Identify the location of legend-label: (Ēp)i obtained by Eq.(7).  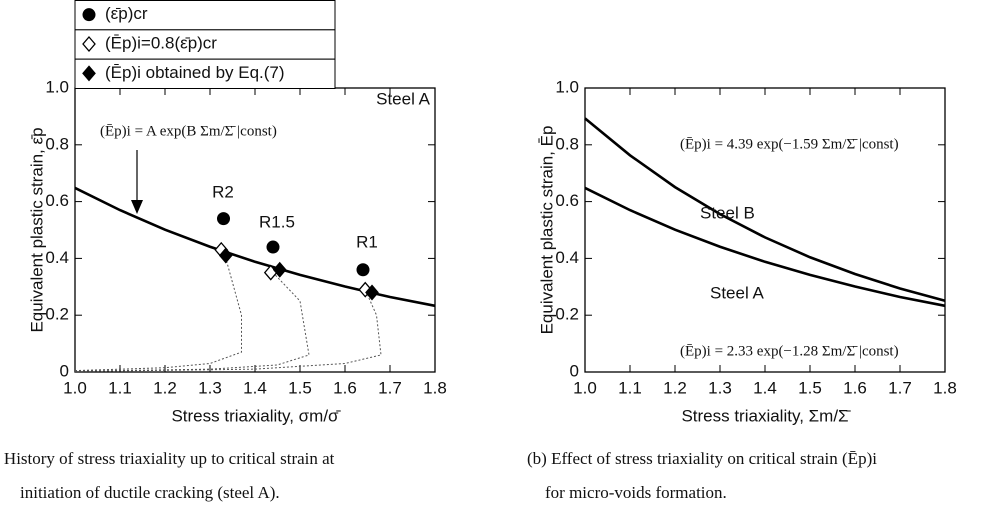
(195, 72).